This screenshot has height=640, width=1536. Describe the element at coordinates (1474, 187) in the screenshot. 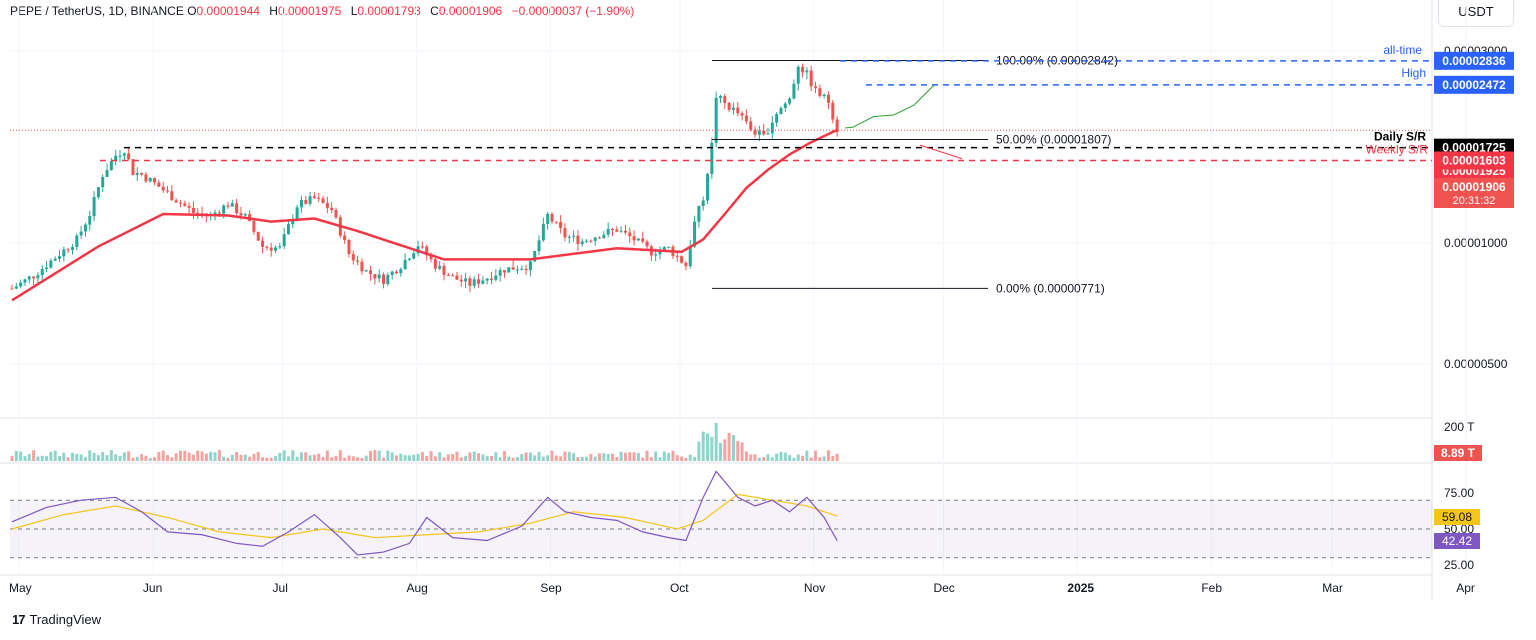

I see `price-badge-text: 0.00001906` at that location.